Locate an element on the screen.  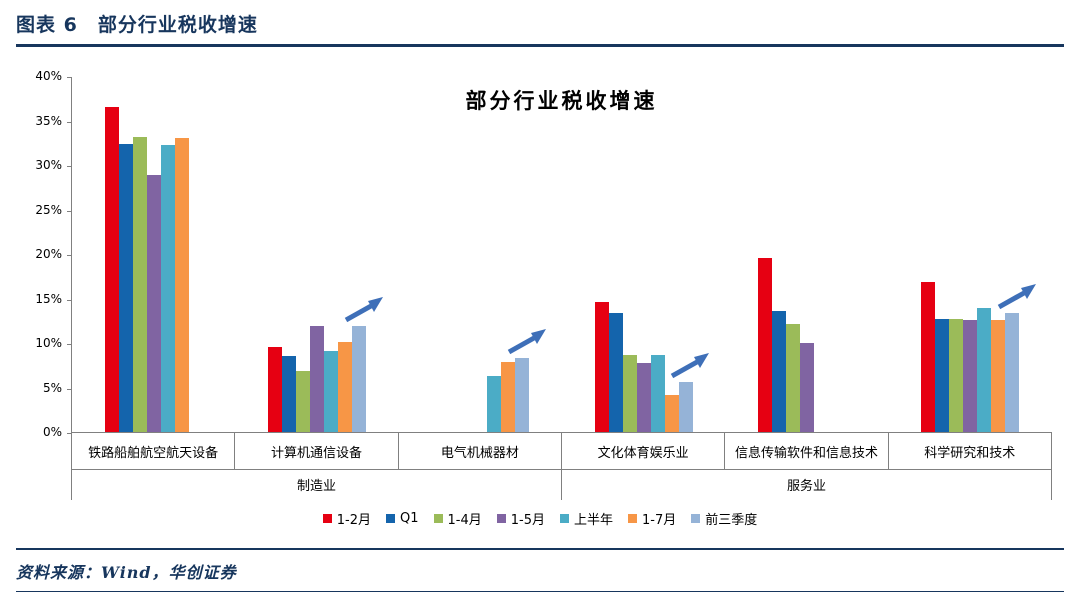
legend-label: 1-5月 is located at coordinates (527, 520).